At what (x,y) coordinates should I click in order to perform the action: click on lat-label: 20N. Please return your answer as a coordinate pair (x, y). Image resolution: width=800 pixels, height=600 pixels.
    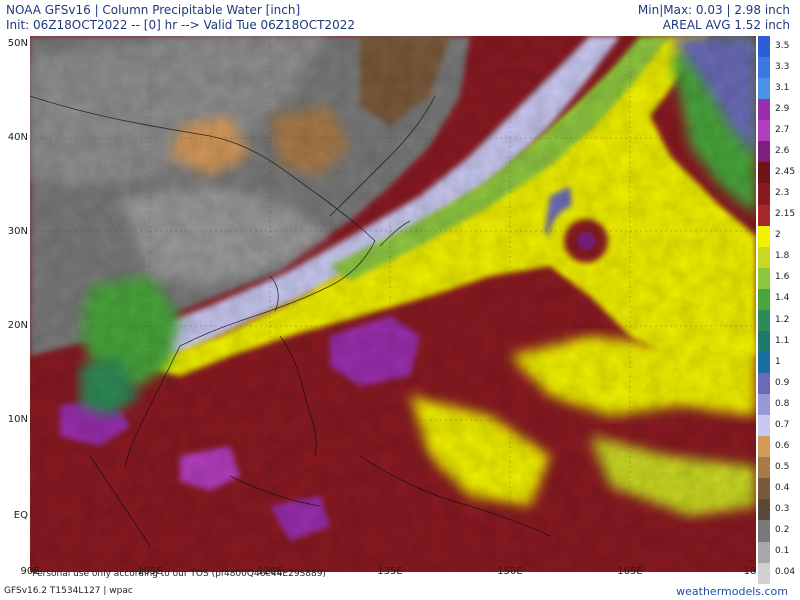
    Looking at the image, I should click on (17, 325).